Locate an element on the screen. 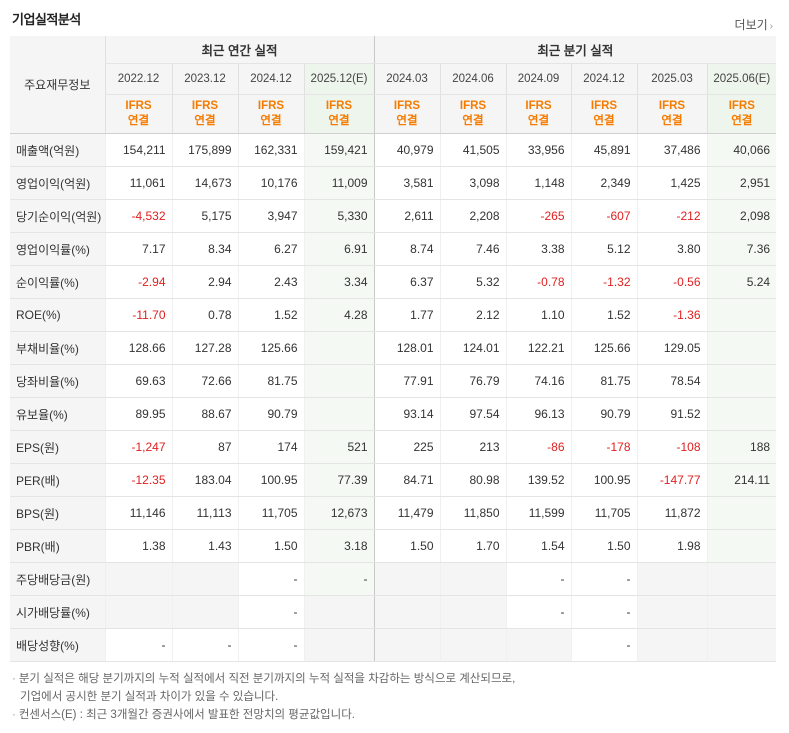  table-cell: 1.77 is located at coordinates (407, 315).